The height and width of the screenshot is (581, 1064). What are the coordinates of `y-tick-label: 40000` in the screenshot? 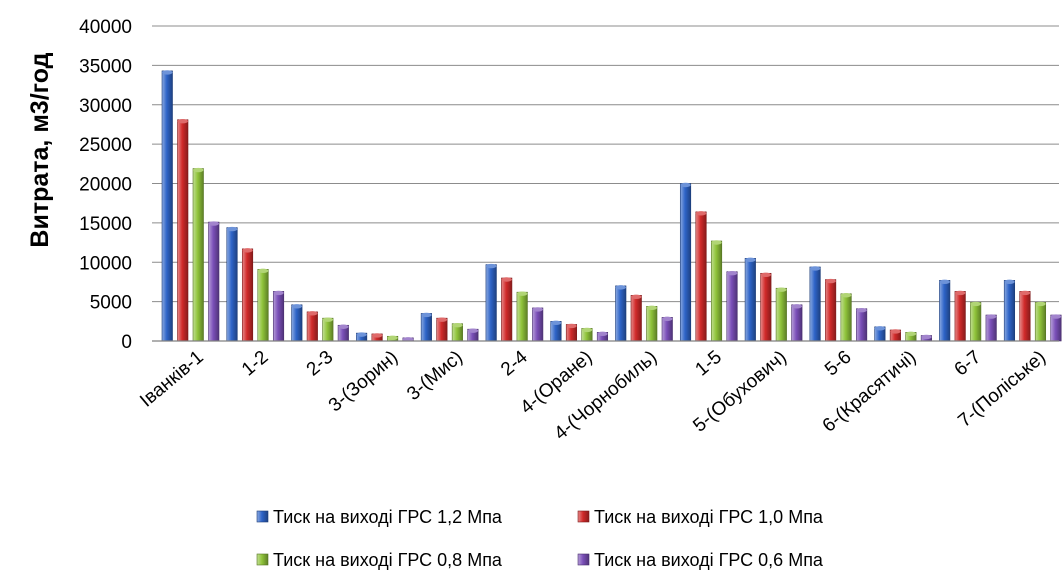 It's located at (105, 27).